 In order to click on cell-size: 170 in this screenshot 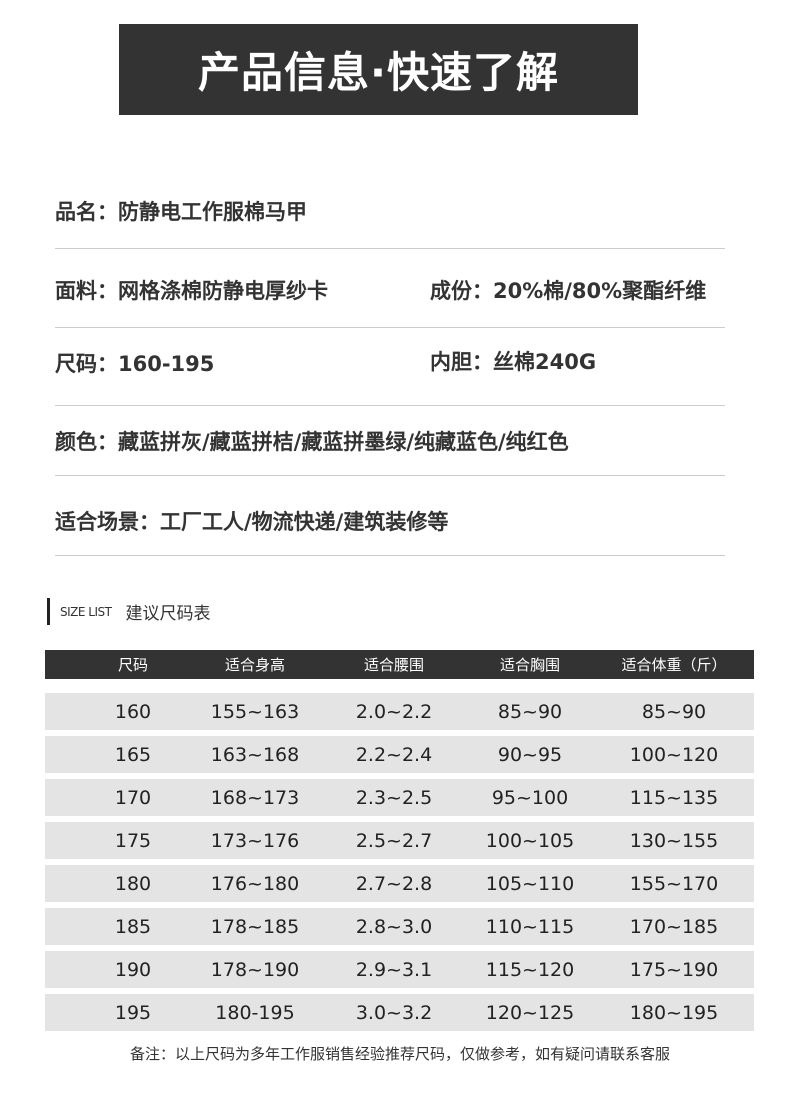, I will do `click(133, 797)`.